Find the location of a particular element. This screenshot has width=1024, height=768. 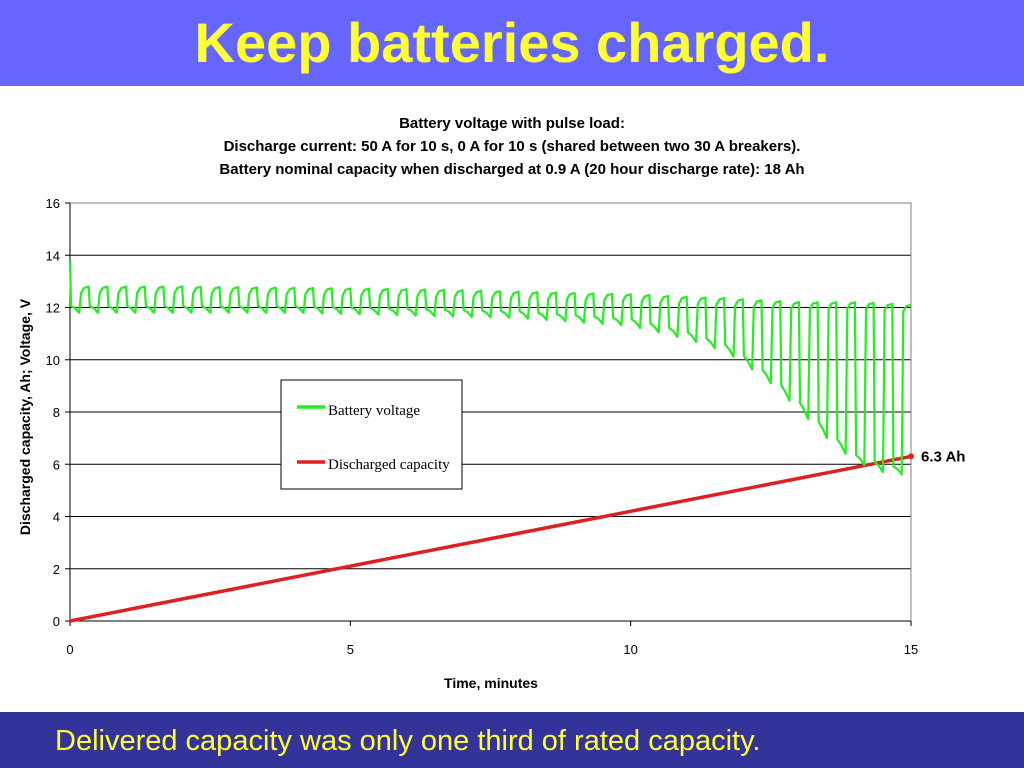

y-tick-label: 14 is located at coordinates (53, 255).